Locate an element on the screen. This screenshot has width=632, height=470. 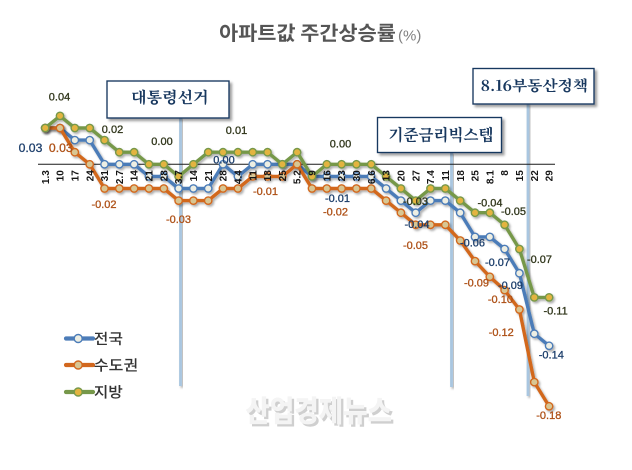
svg-text: 7.4 is located at coordinates (431, 177).